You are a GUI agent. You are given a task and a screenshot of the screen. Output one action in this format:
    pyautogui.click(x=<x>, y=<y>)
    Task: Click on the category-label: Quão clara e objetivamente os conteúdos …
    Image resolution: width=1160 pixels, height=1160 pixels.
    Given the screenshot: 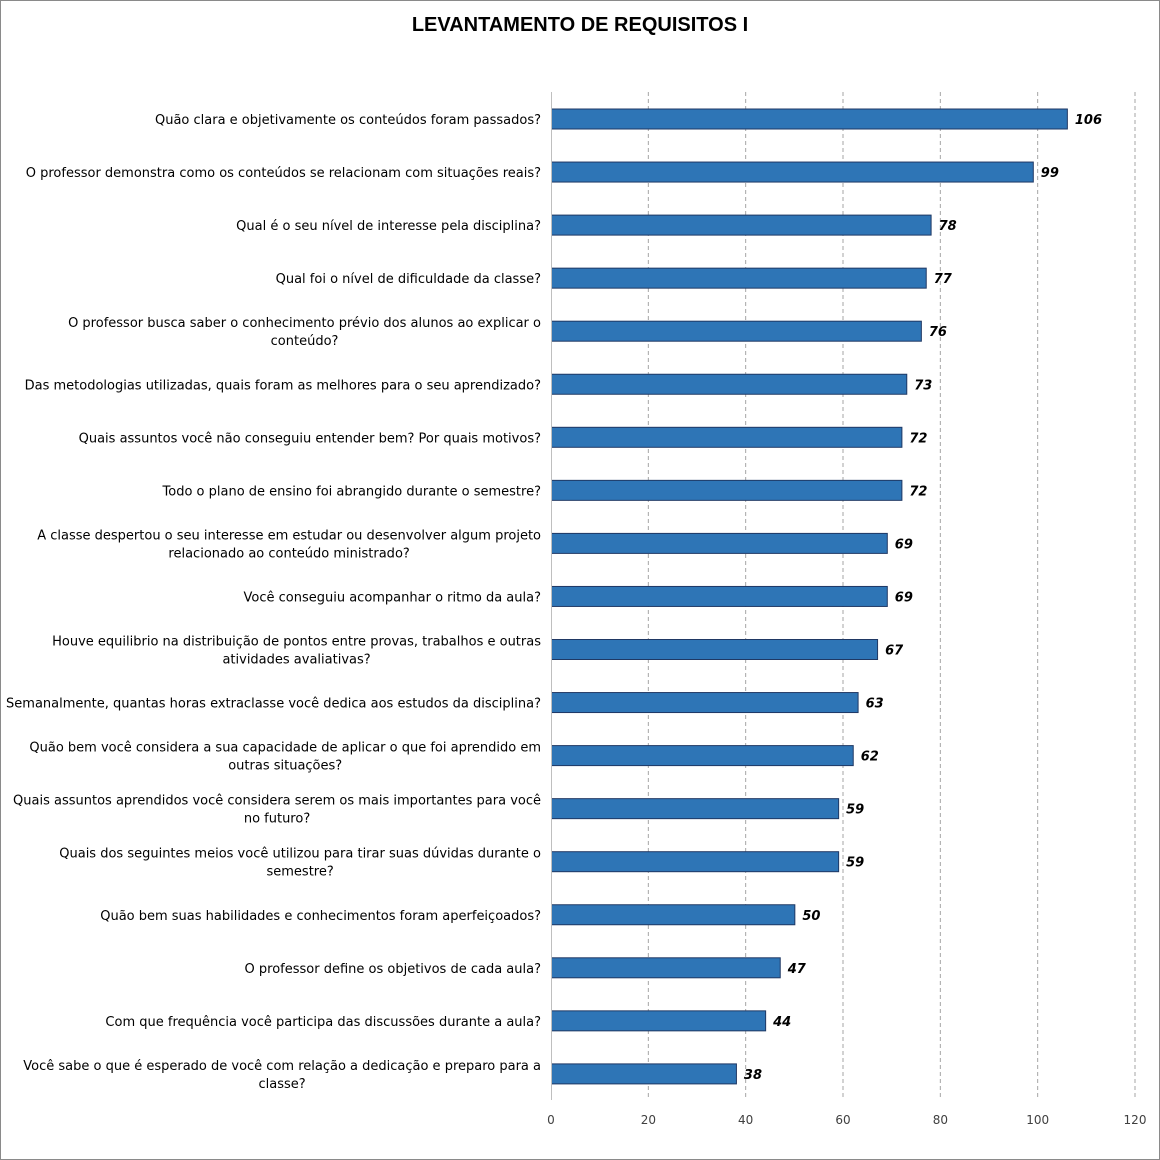 What is the action you would take?
    pyautogui.click(x=348, y=120)
    